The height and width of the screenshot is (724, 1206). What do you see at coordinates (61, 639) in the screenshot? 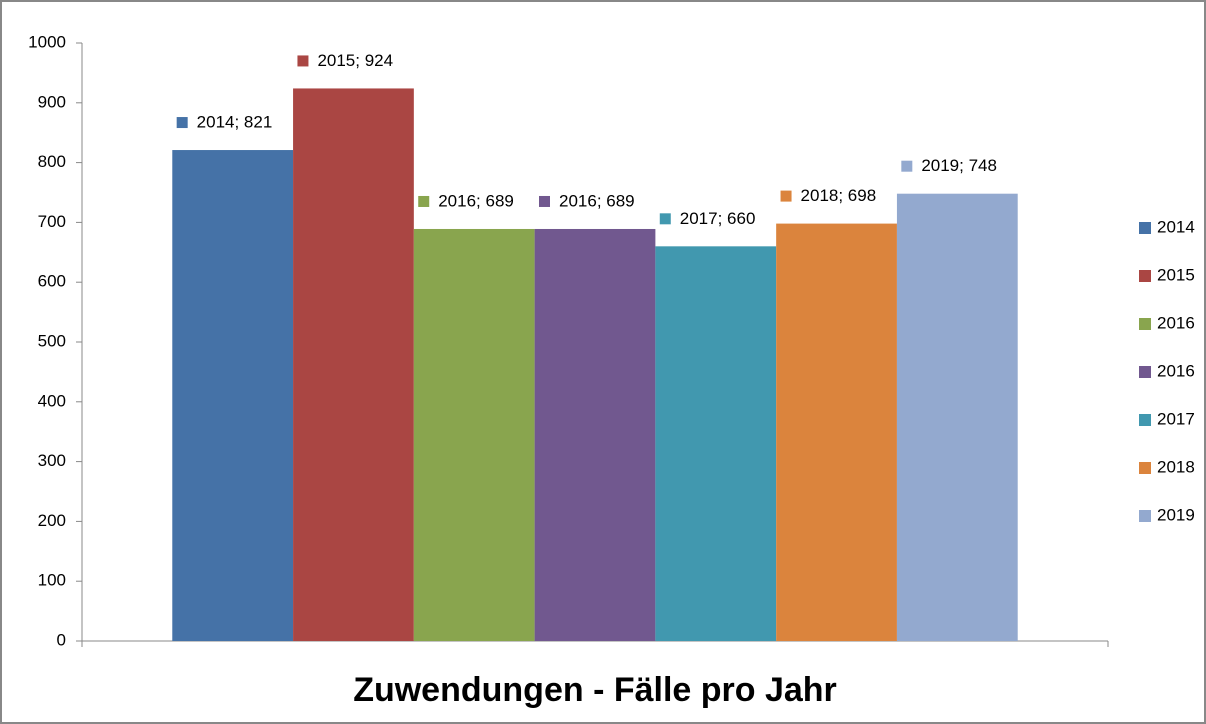
I see `y-tick-label: 0` at bounding box center [61, 639].